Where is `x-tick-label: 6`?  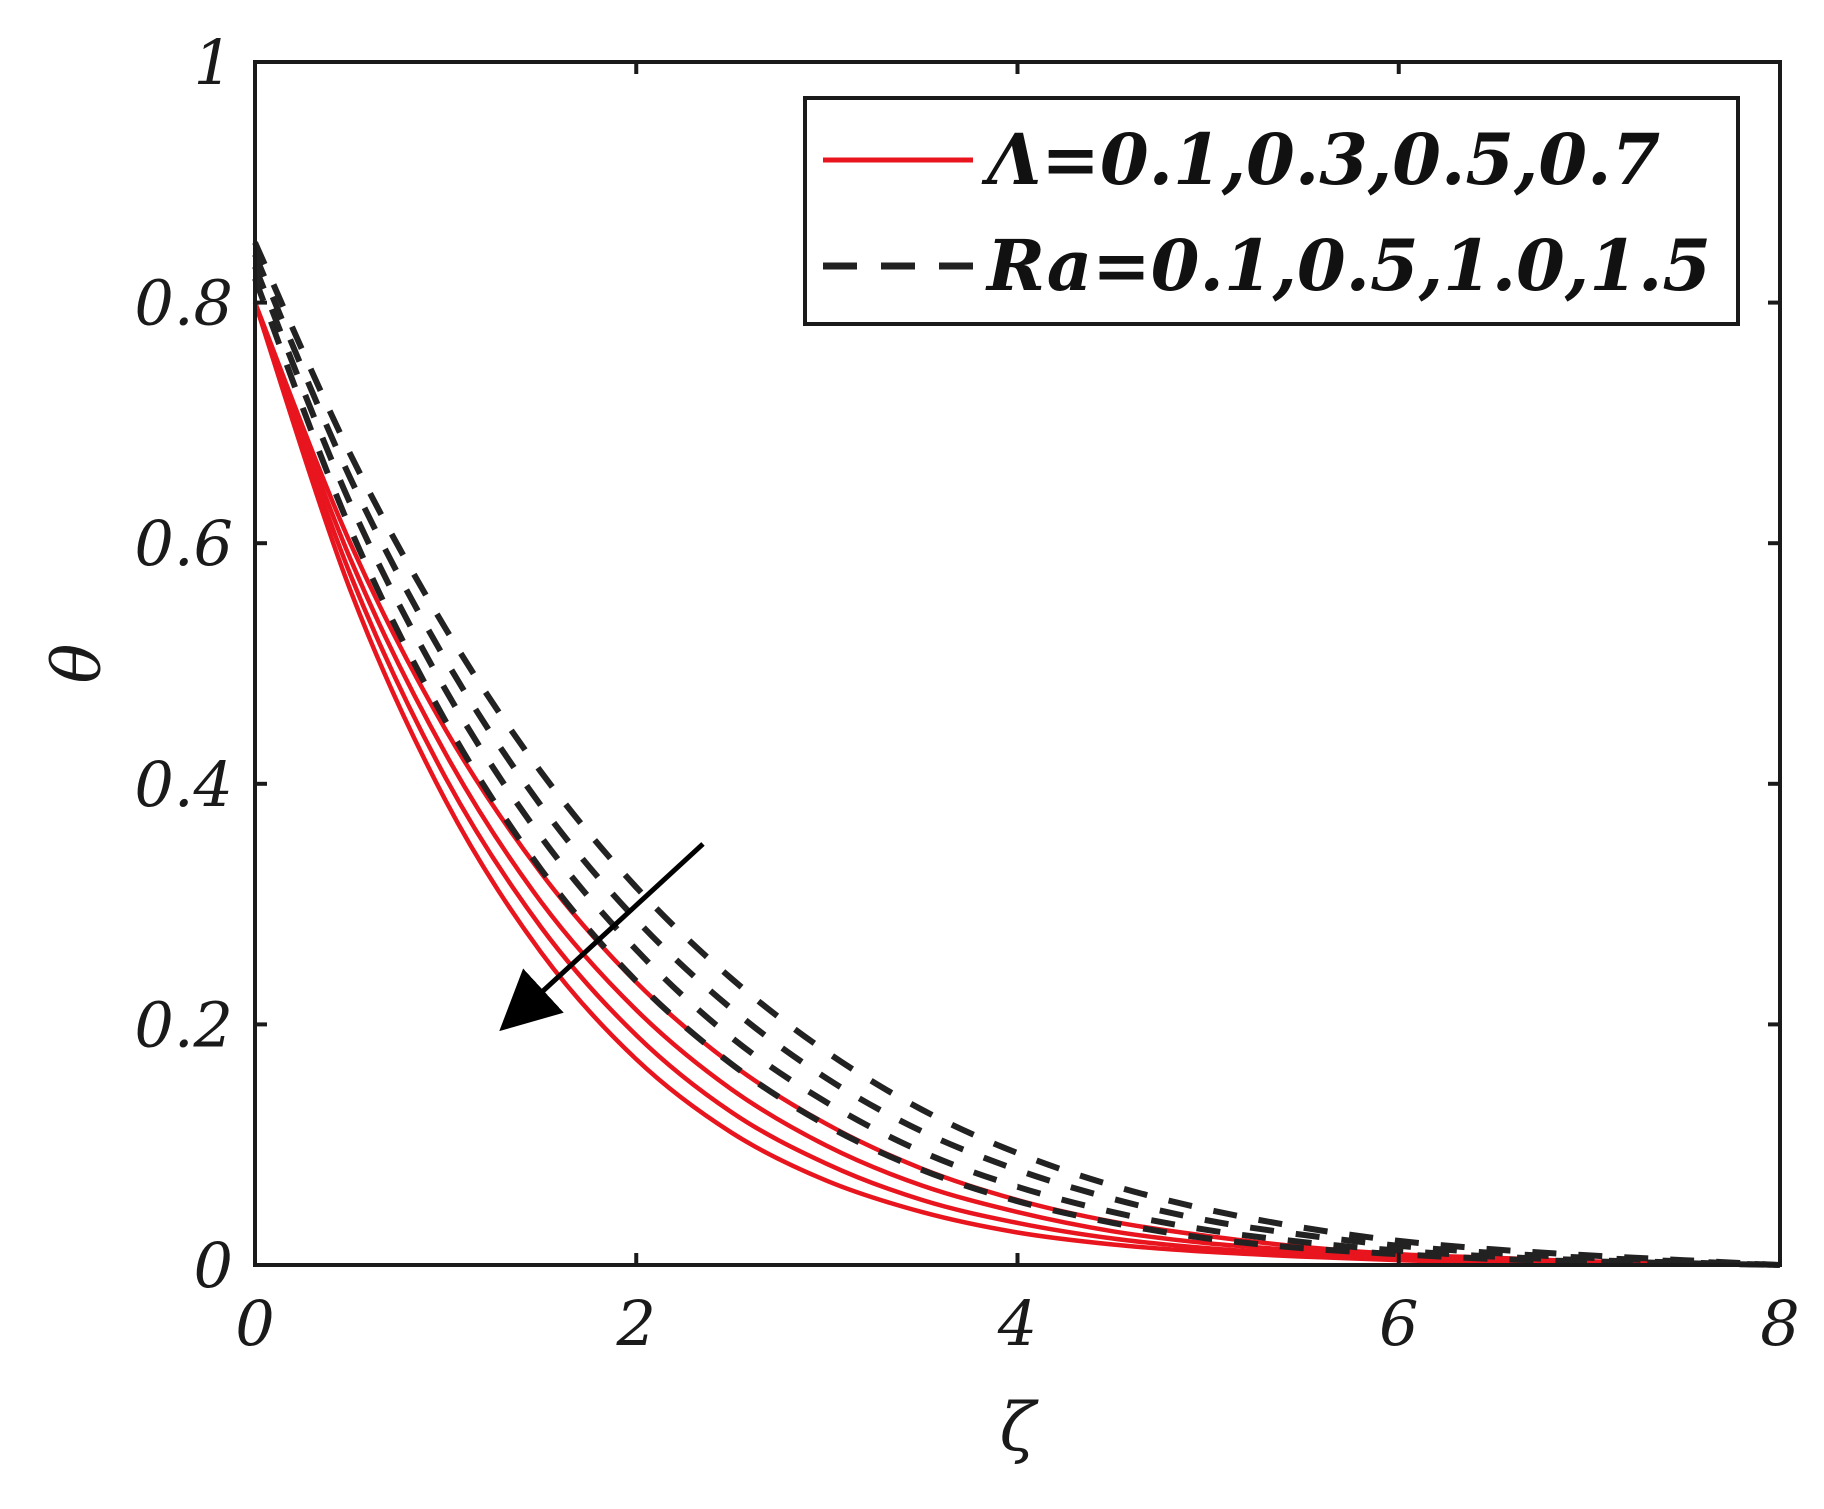
x-tick-label: 6 is located at coordinates (1398, 1323).